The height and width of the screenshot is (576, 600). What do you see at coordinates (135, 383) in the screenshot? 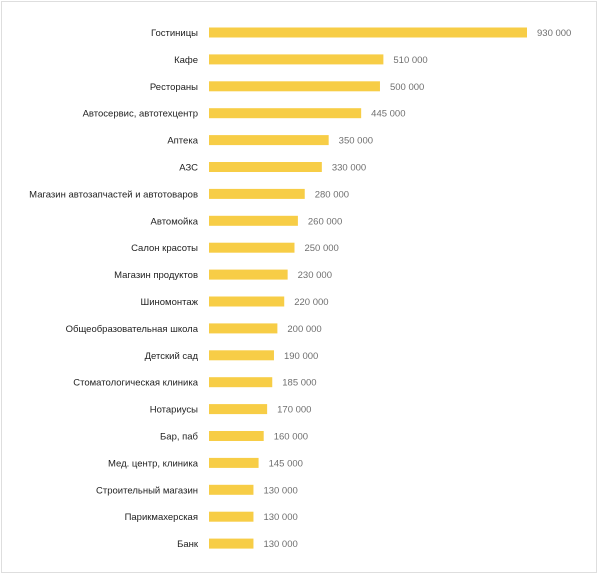
I see `category-label: Стоматологическая клиника` at bounding box center [135, 383].